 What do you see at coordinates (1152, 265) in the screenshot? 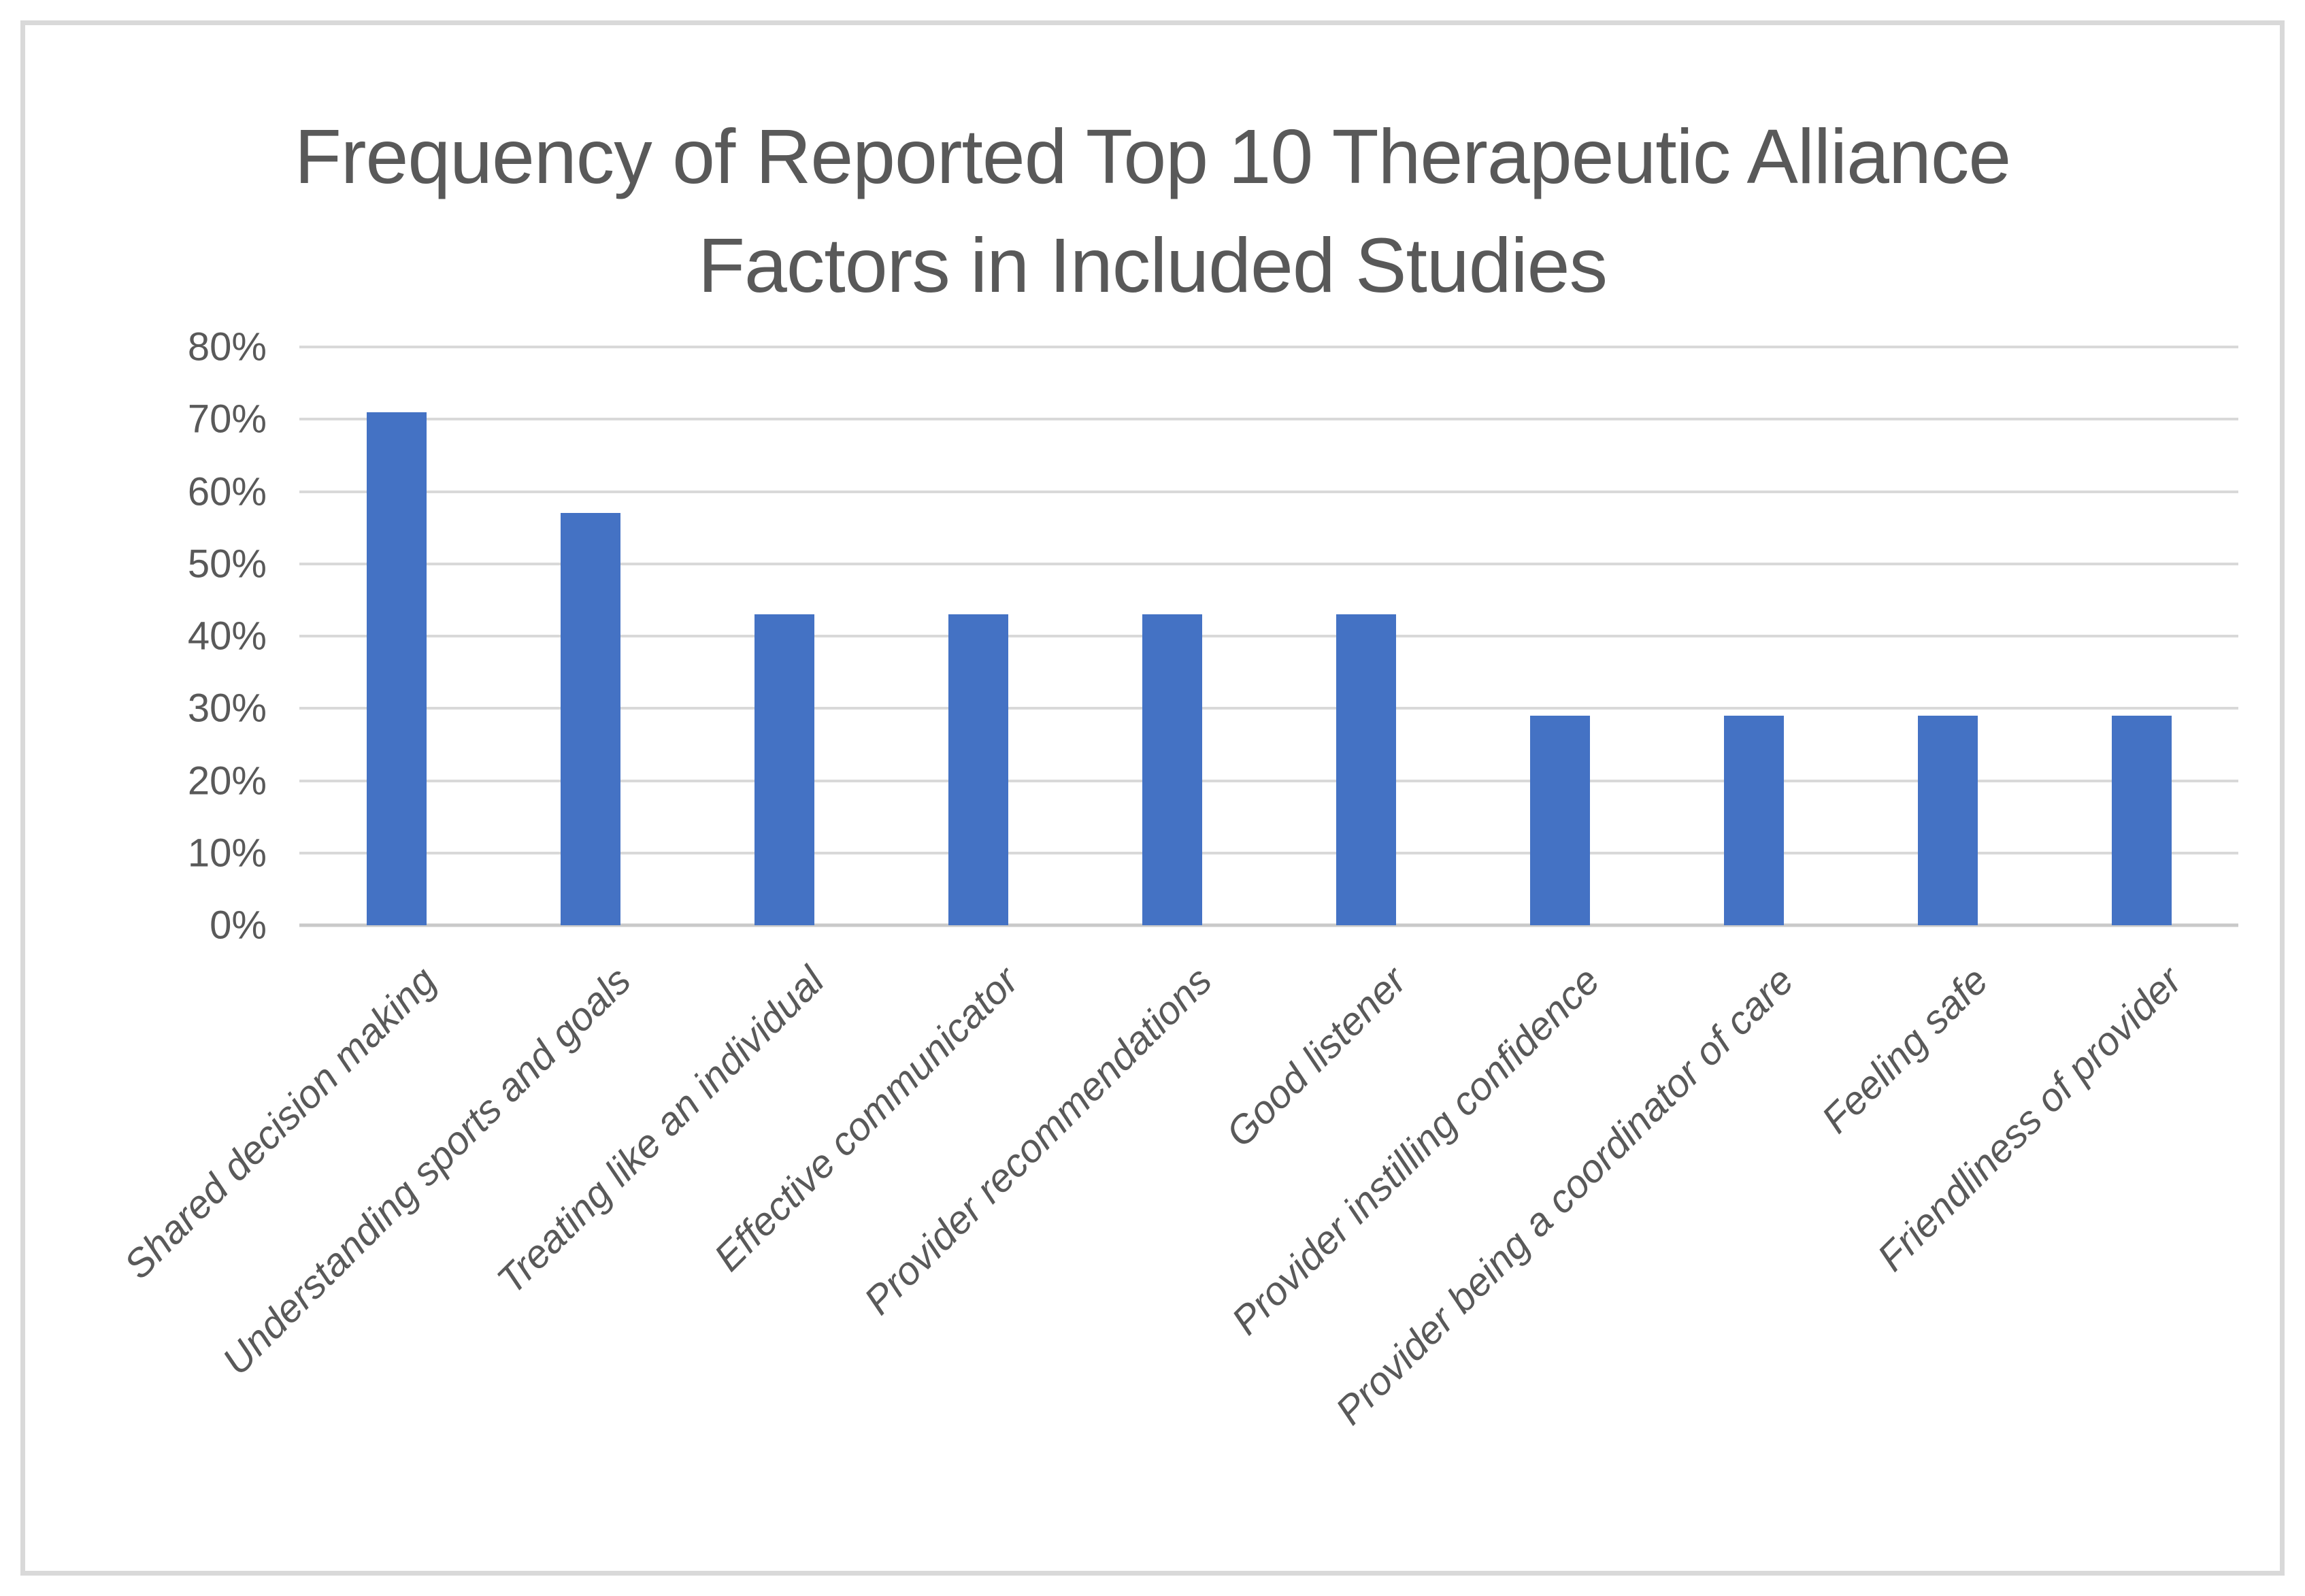
I see `chart-title-line-2: Factors in Included Studies` at bounding box center [1152, 265].